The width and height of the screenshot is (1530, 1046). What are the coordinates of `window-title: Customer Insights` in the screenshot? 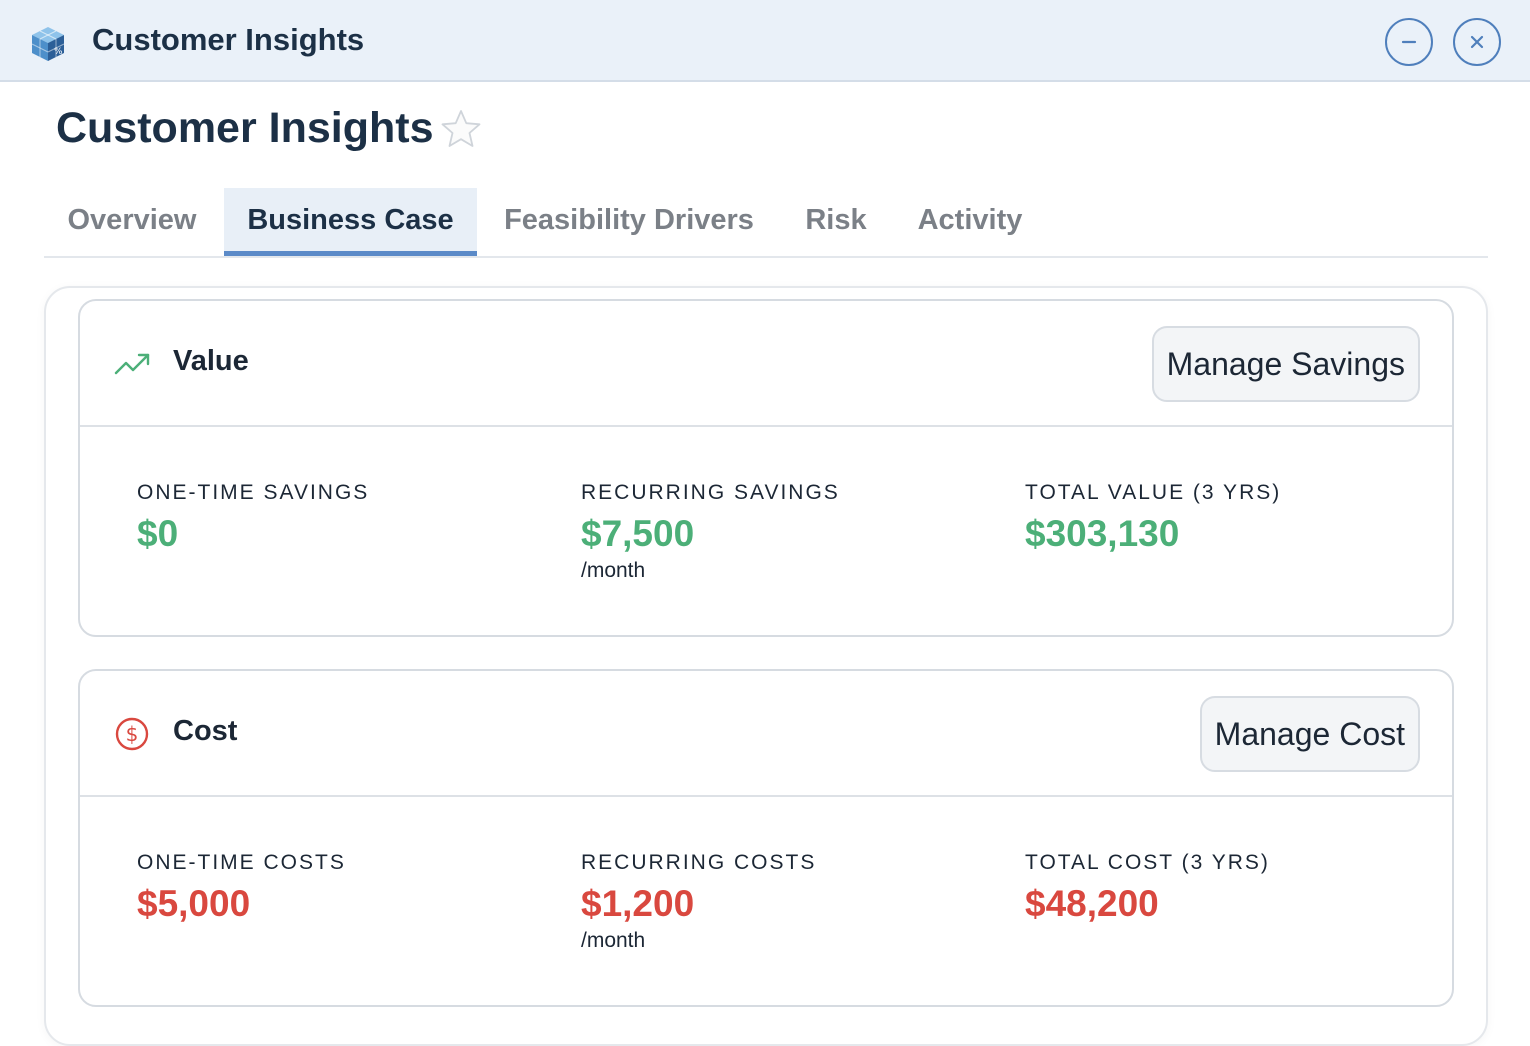 It's located at (228, 39).